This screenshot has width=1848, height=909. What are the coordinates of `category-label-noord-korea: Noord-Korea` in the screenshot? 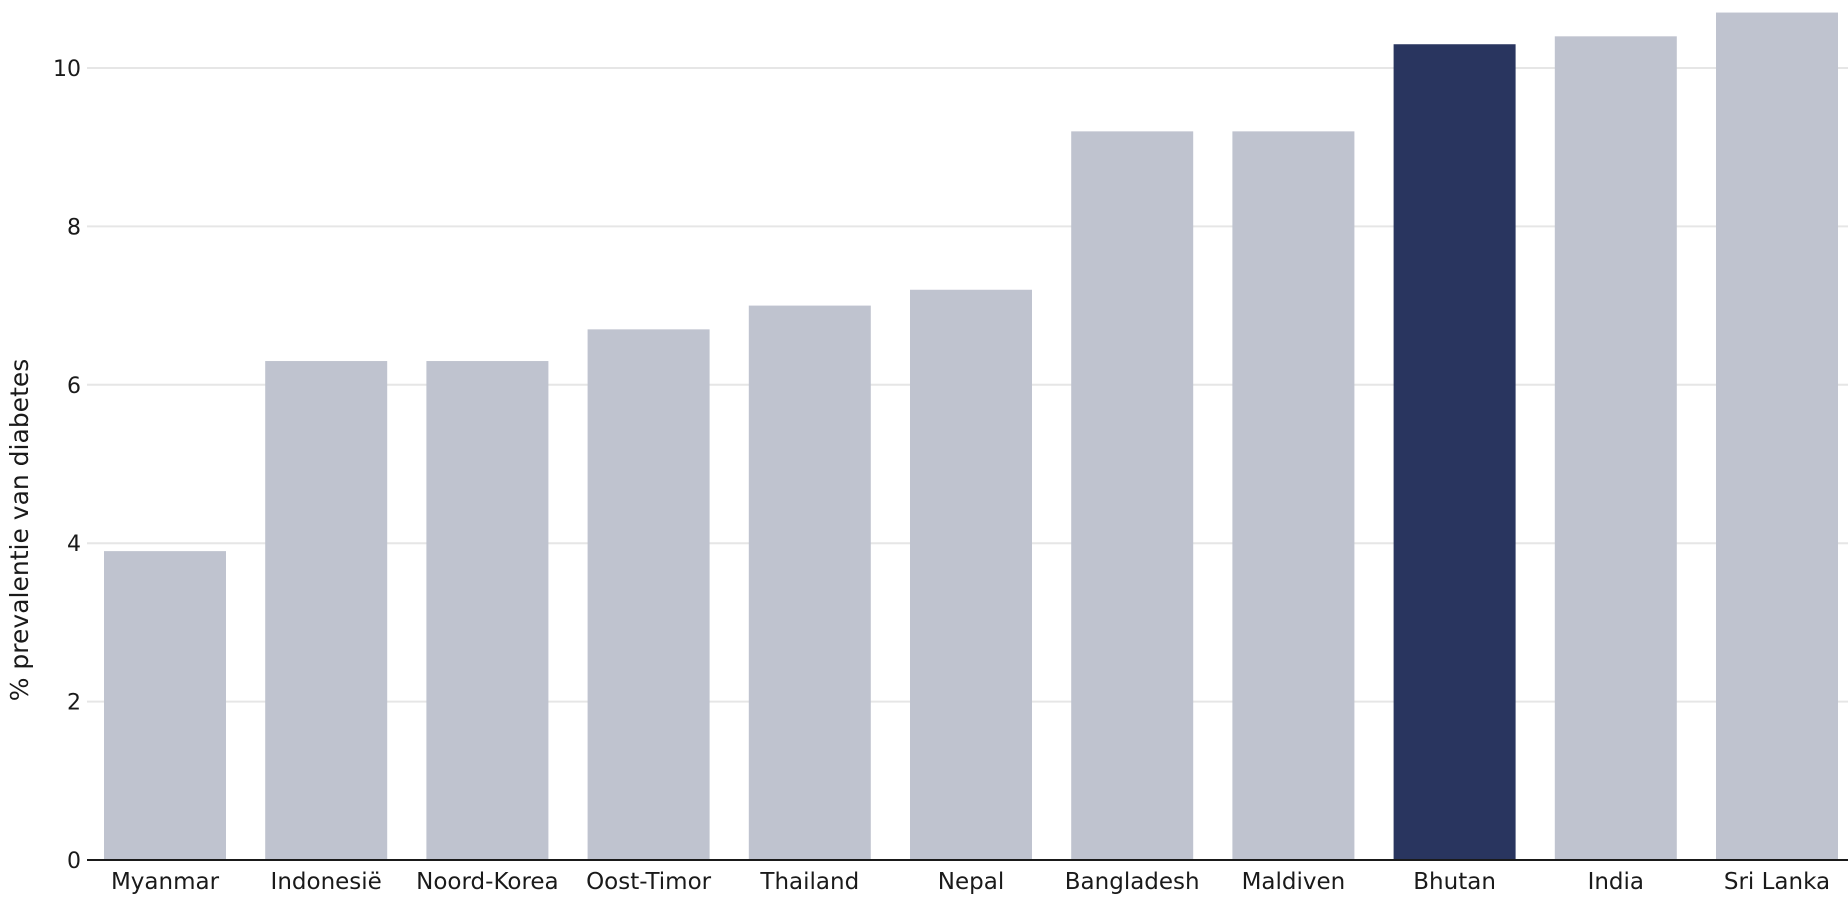 It's located at (487, 882).